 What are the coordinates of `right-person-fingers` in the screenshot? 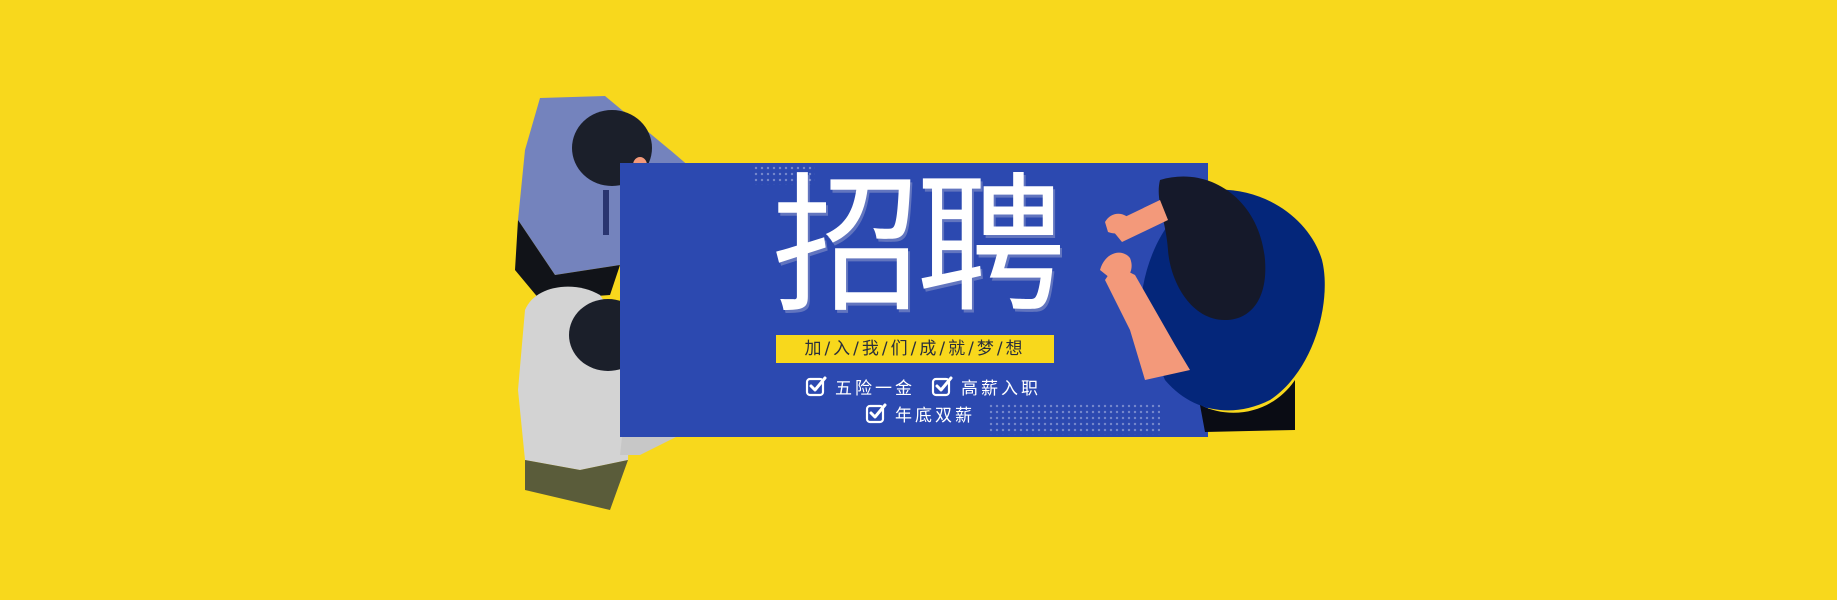 It's located at (1118, 223).